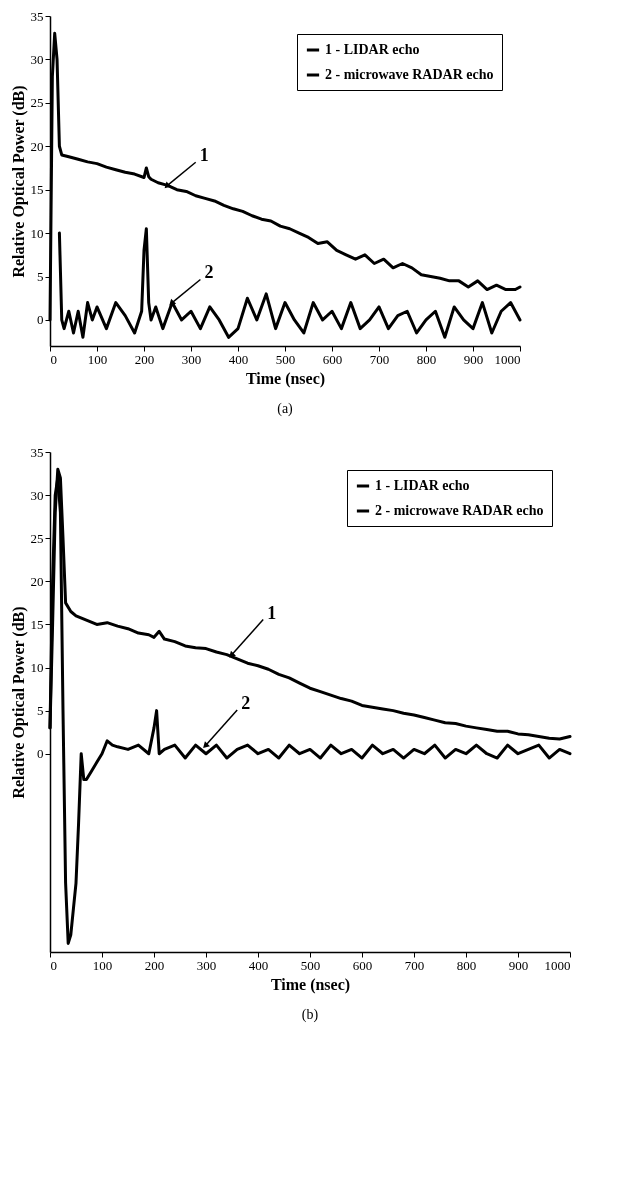 Image resolution: width=637 pixels, height=1183 pixels. Describe the element at coordinates (285, 409) in the screenshot. I see `text: (a)` at that location.